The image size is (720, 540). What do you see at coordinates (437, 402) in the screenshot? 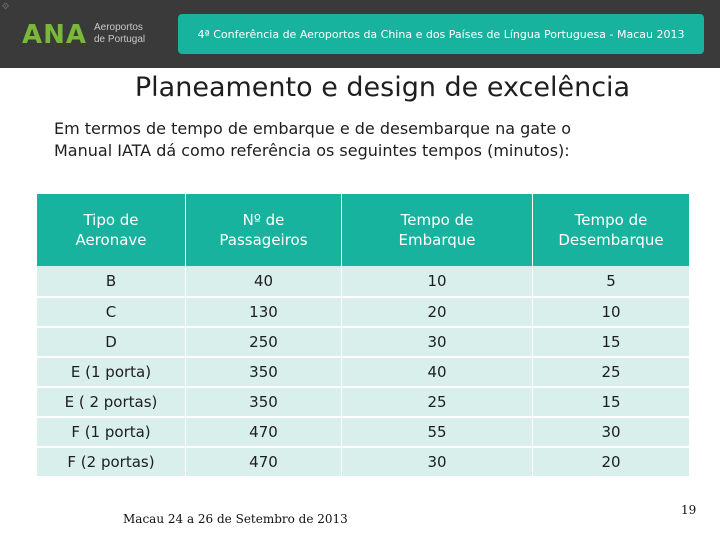
I see `cell-boarding-time: 25` at bounding box center [437, 402].